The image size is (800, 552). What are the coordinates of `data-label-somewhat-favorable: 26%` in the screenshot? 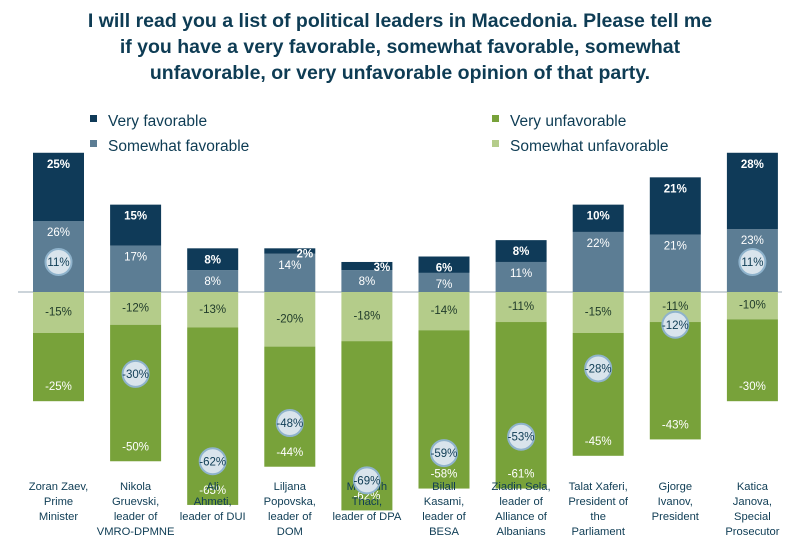 It's located at (58, 233).